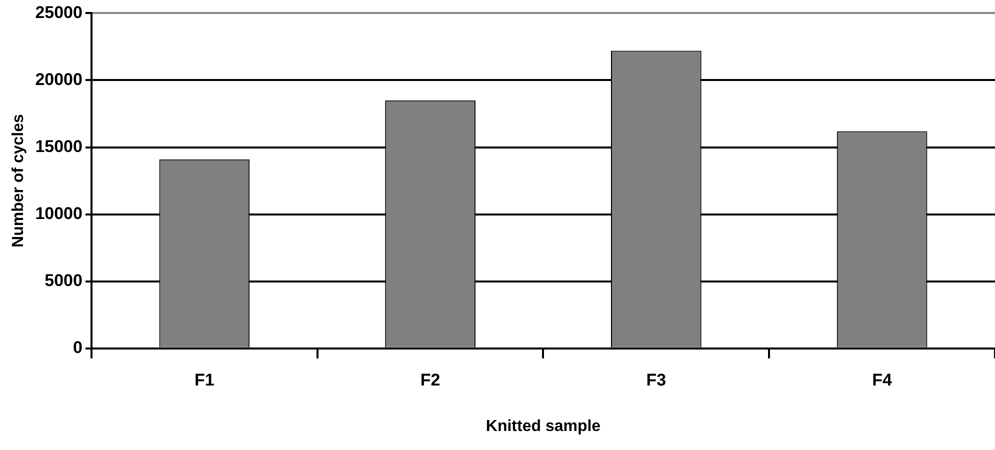  What do you see at coordinates (58, 146) in the screenshot?
I see `y-tick-label: 15000` at bounding box center [58, 146].